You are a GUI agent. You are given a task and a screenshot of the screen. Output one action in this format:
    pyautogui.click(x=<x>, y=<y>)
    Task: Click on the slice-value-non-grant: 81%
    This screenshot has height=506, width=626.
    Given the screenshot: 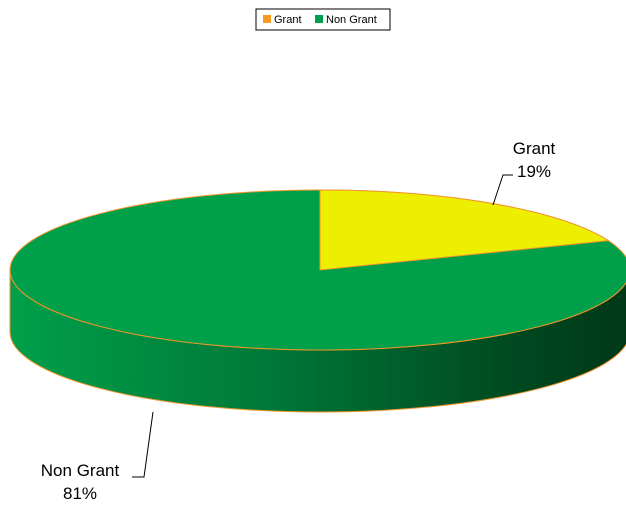 What is the action you would take?
    pyautogui.click(x=80, y=493)
    